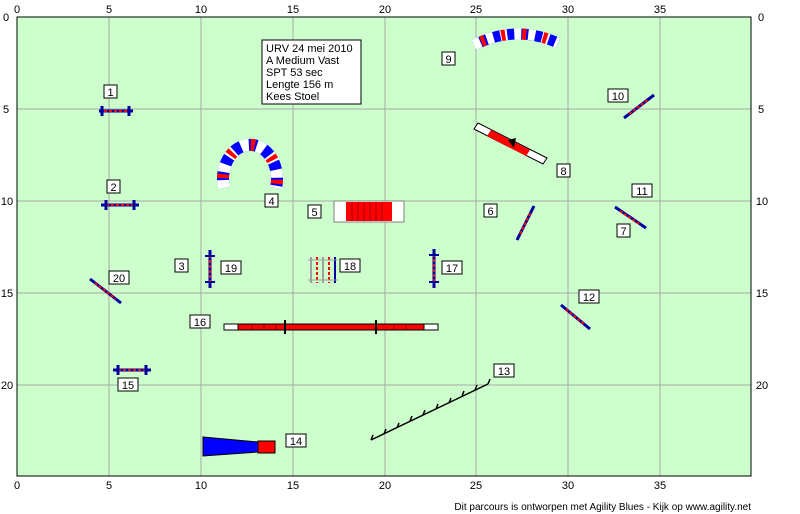 Image resolution: width=800 pixels, height=514 pixels. I want to click on obstacle-19-jump, so click(210, 269).